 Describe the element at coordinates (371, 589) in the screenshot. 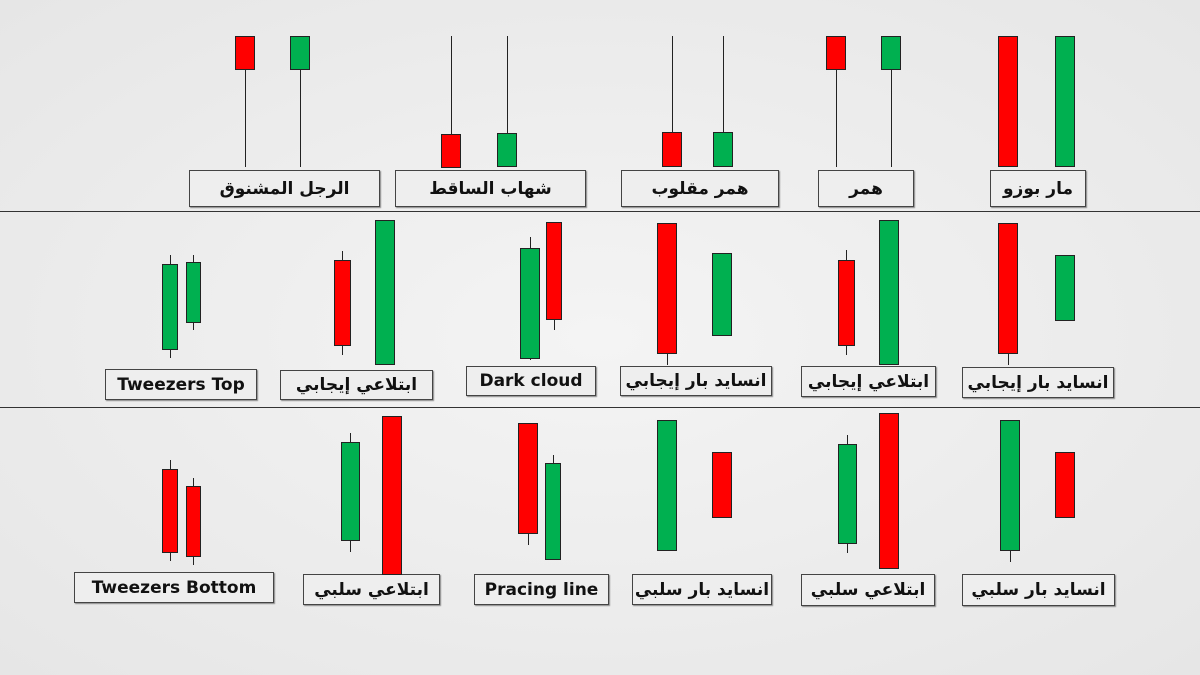

I see `label-bearish-engulfing-a: ابتلاعي سلبي` at that location.